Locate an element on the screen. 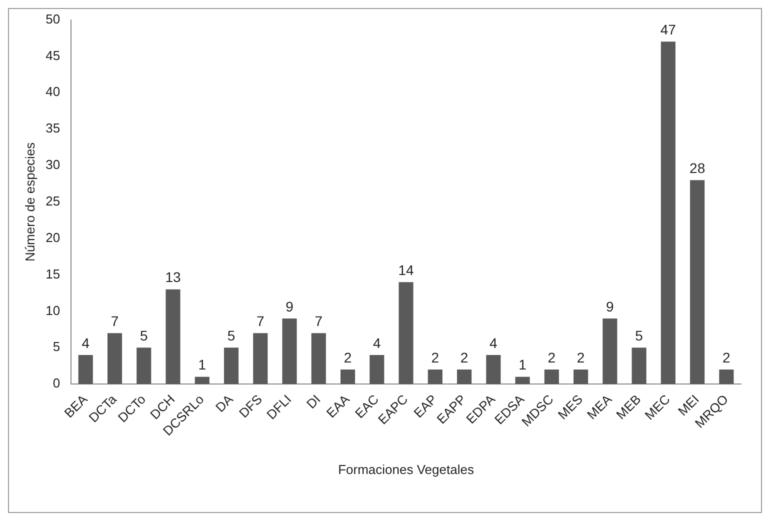  y-tick-label: 40 is located at coordinates (53, 92).